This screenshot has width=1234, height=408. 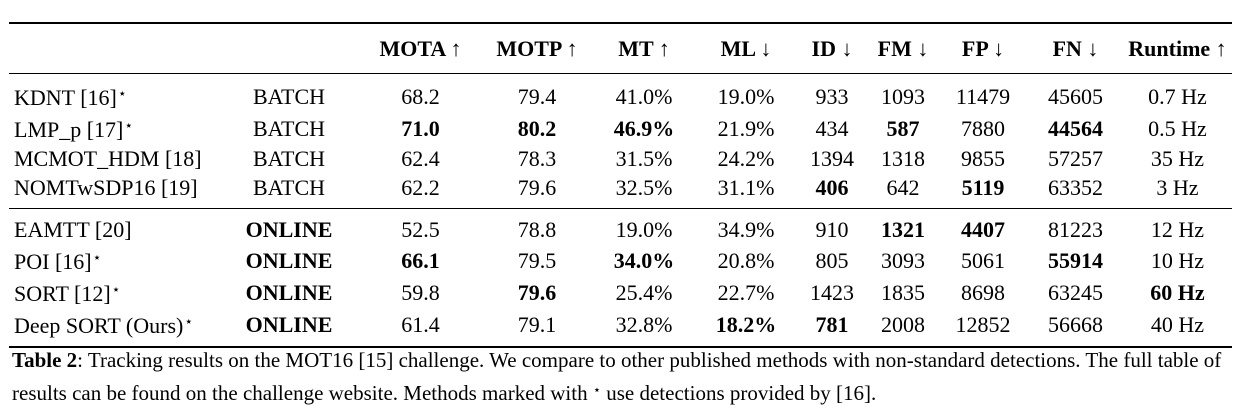 What do you see at coordinates (746, 292) in the screenshot?
I see `metric-cell: 22.7%` at bounding box center [746, 292].